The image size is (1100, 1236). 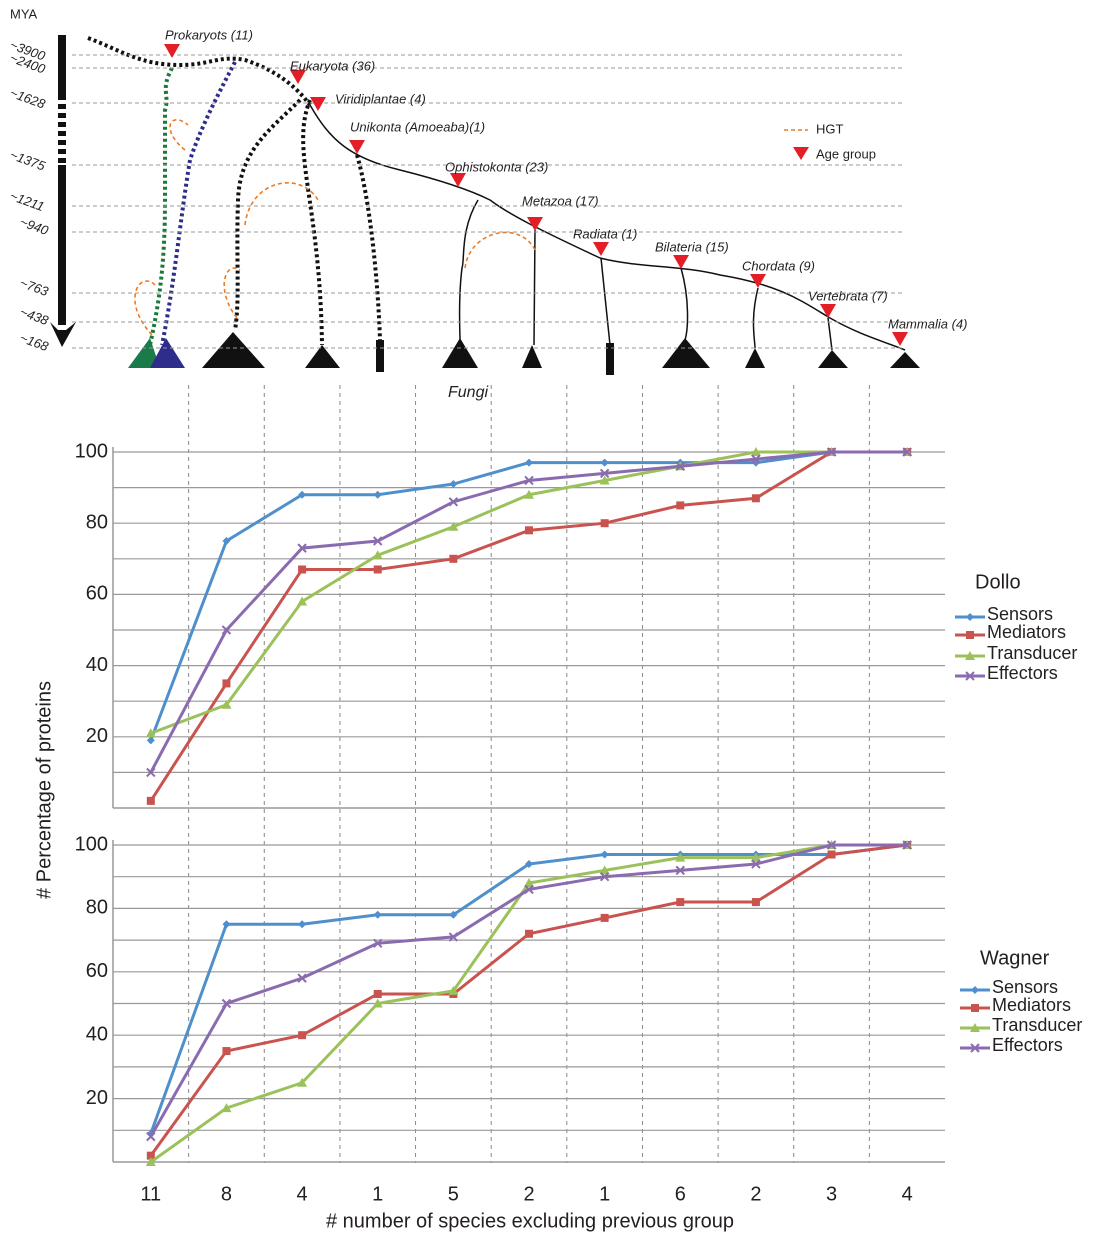 I want to click on group-label: Bilateria (15), so click(x=692, y=246).